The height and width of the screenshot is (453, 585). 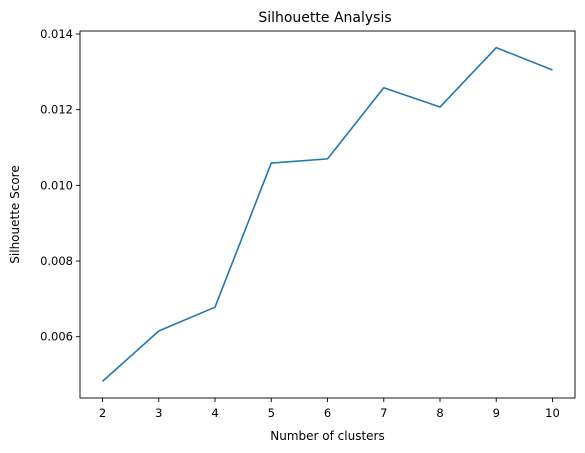 I want to click on x-tick-label: 4, so click(x=214, y=413).